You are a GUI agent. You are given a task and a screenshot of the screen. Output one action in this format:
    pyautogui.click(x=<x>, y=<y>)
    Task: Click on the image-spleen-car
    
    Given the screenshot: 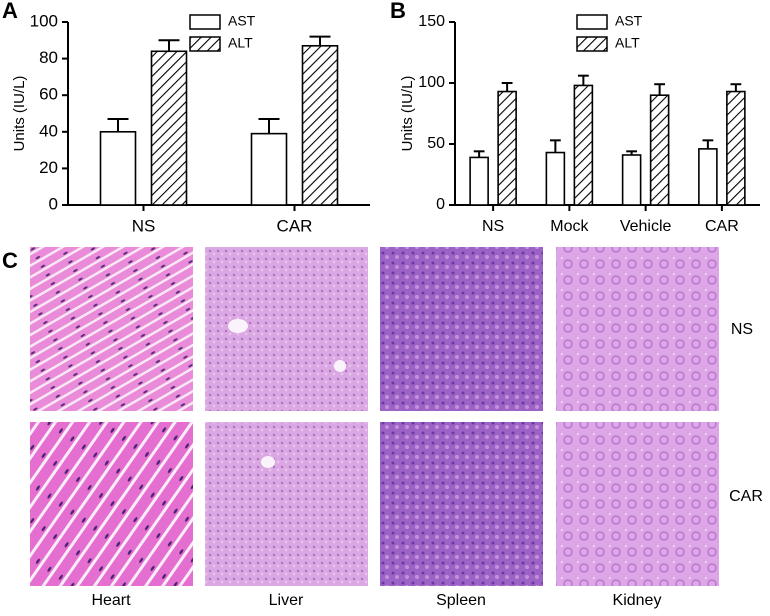 What is the action you would take?
    pyautogui.click(x=461, y=504)
    